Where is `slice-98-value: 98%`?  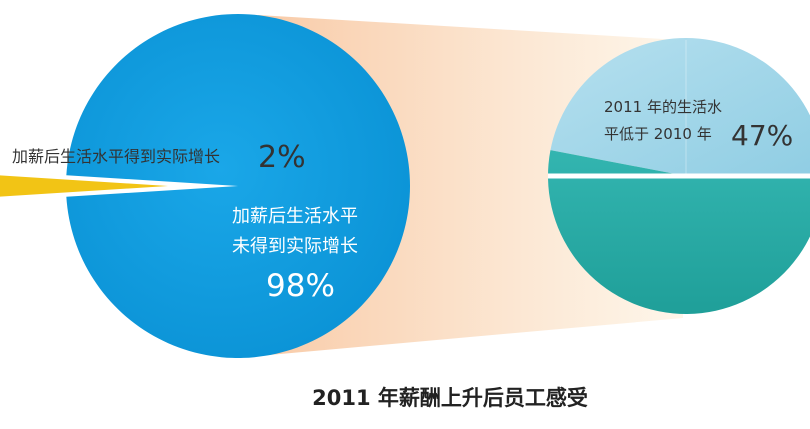 slice-98-value: 98% is located at coordinates (300, 286).